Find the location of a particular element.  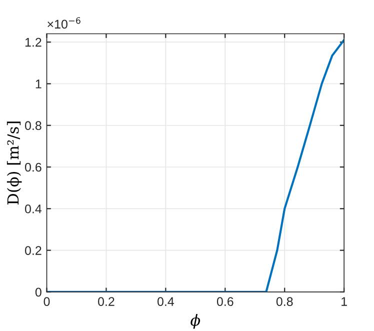

y-tick-label: 0.2 is located at coordinates (33, 250).